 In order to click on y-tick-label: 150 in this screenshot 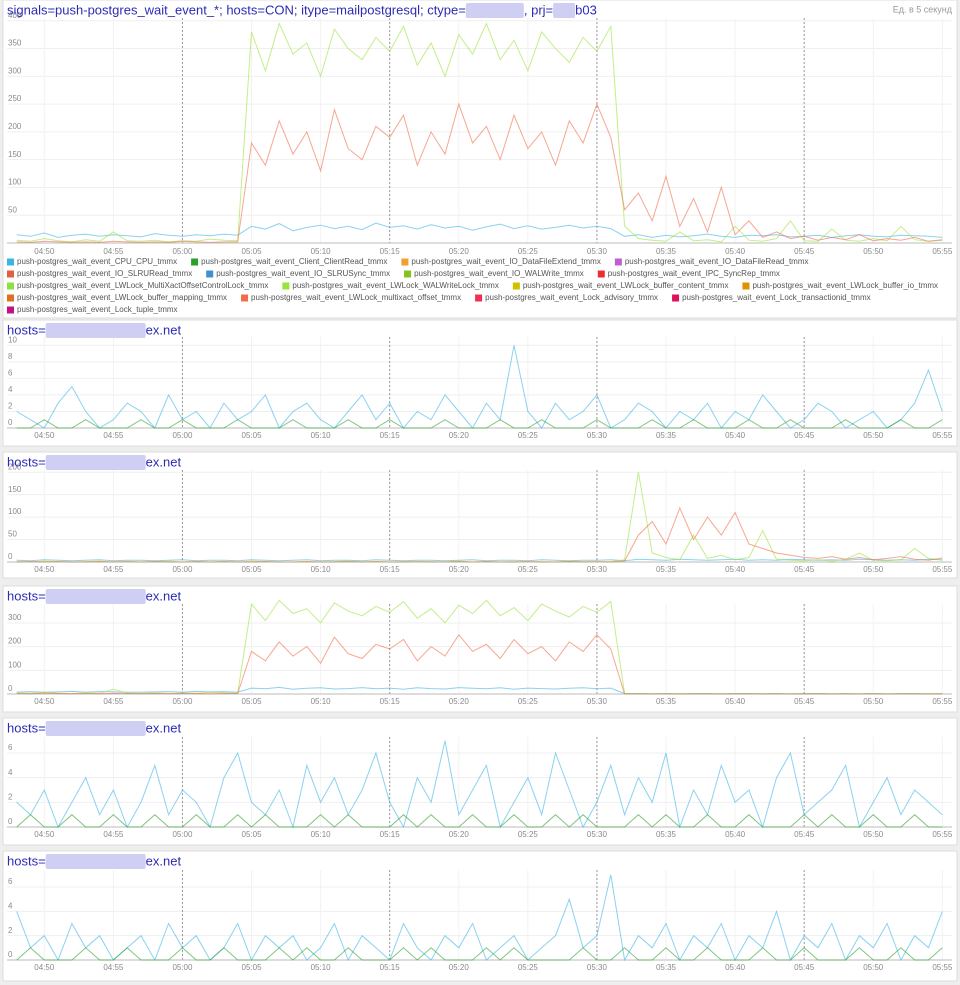, I will do `click(15, 489)`.